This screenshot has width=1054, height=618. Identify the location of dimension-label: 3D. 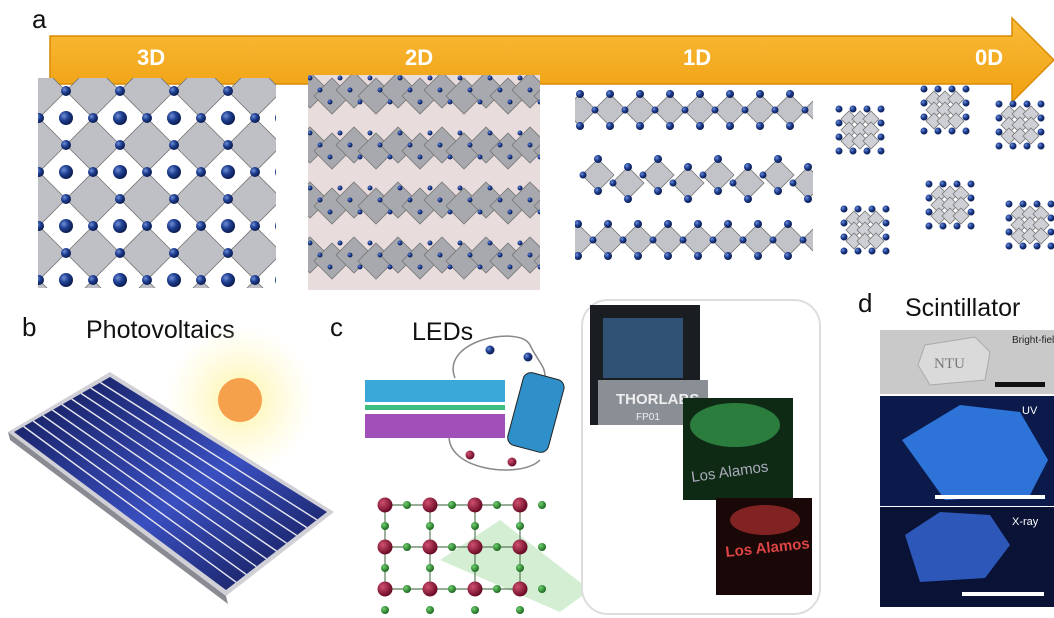
(151, 57).